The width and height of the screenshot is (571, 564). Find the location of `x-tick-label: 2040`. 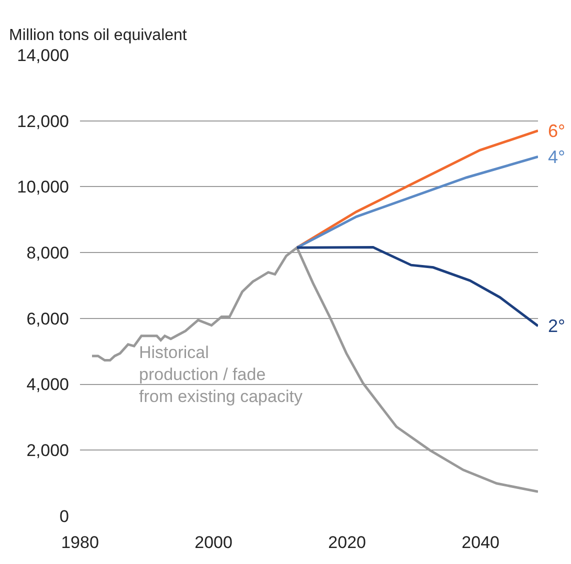

x-tick-label: 2040 is located at coordinates (481, 542).